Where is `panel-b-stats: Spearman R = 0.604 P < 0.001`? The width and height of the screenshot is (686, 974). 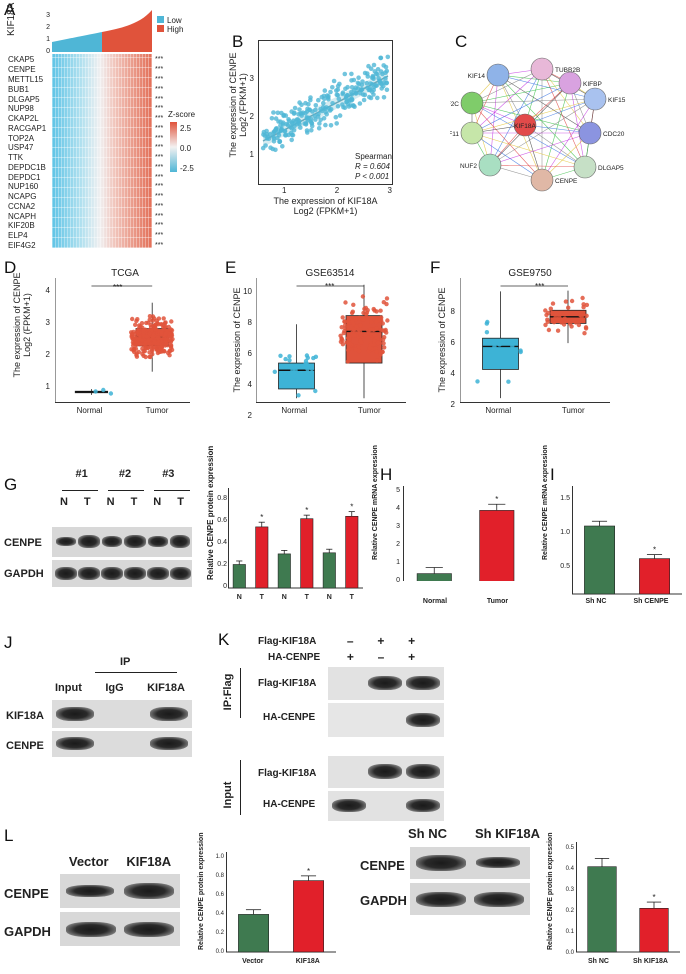
panel-b-stats: Spearman R = 0.604 P < 0.001 is located at coordinates (373, 166).